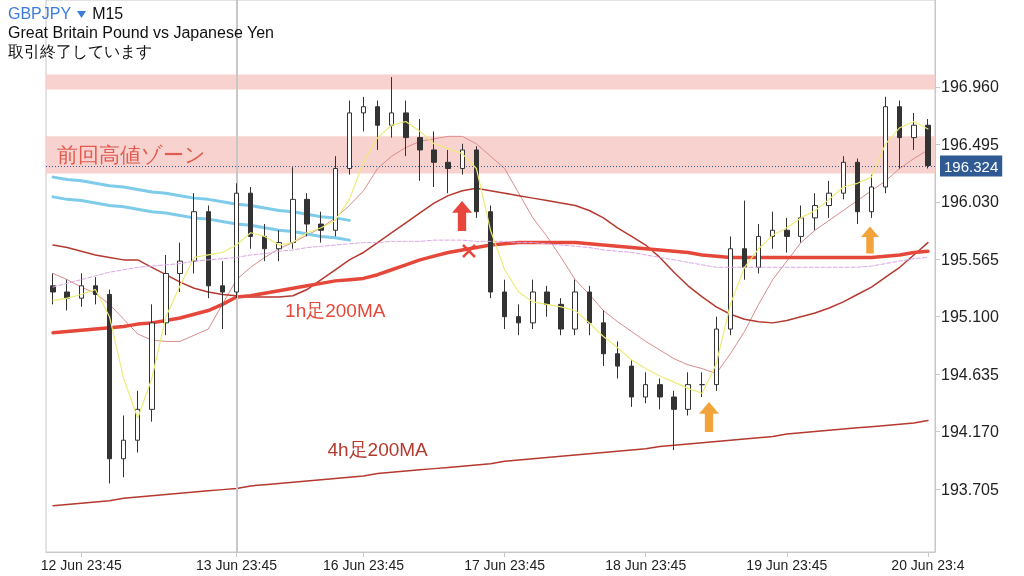  Describe the element at coordinates (505, 565) in the screenshot. I see `x-tick-label: 17 Jun 23:45` at that location.